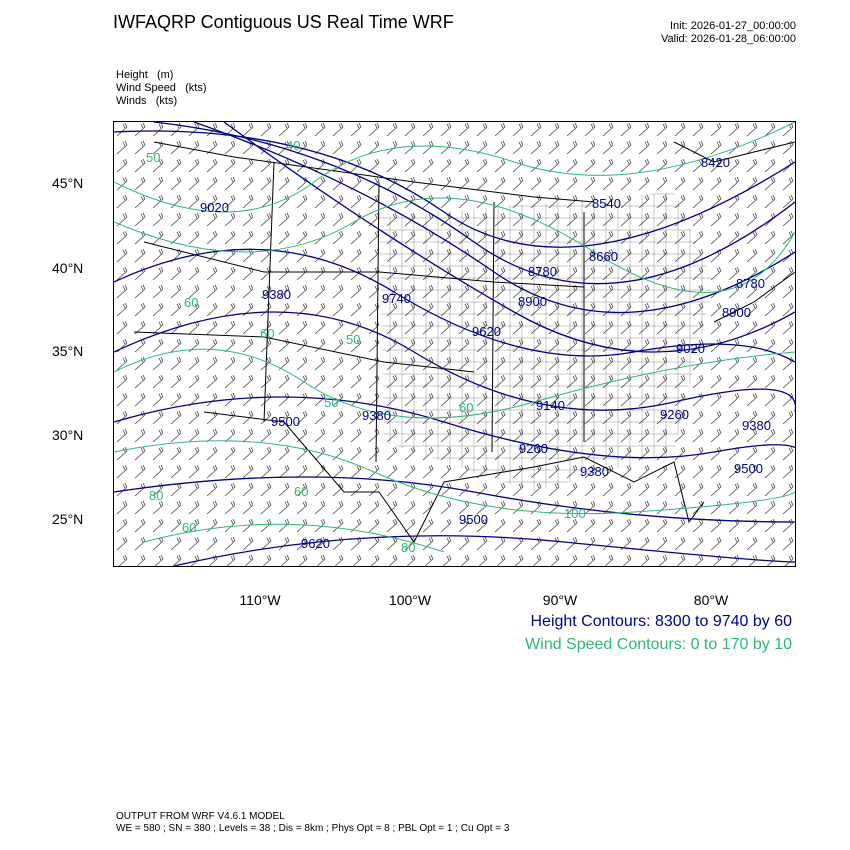 The width and height of the screenshot is (850, 850). What do you see at coordinates (733, 26) in the screenshot?
I see `init-time: Init: 2026-01-27_00:00:00` at bounding box center [733, 26].